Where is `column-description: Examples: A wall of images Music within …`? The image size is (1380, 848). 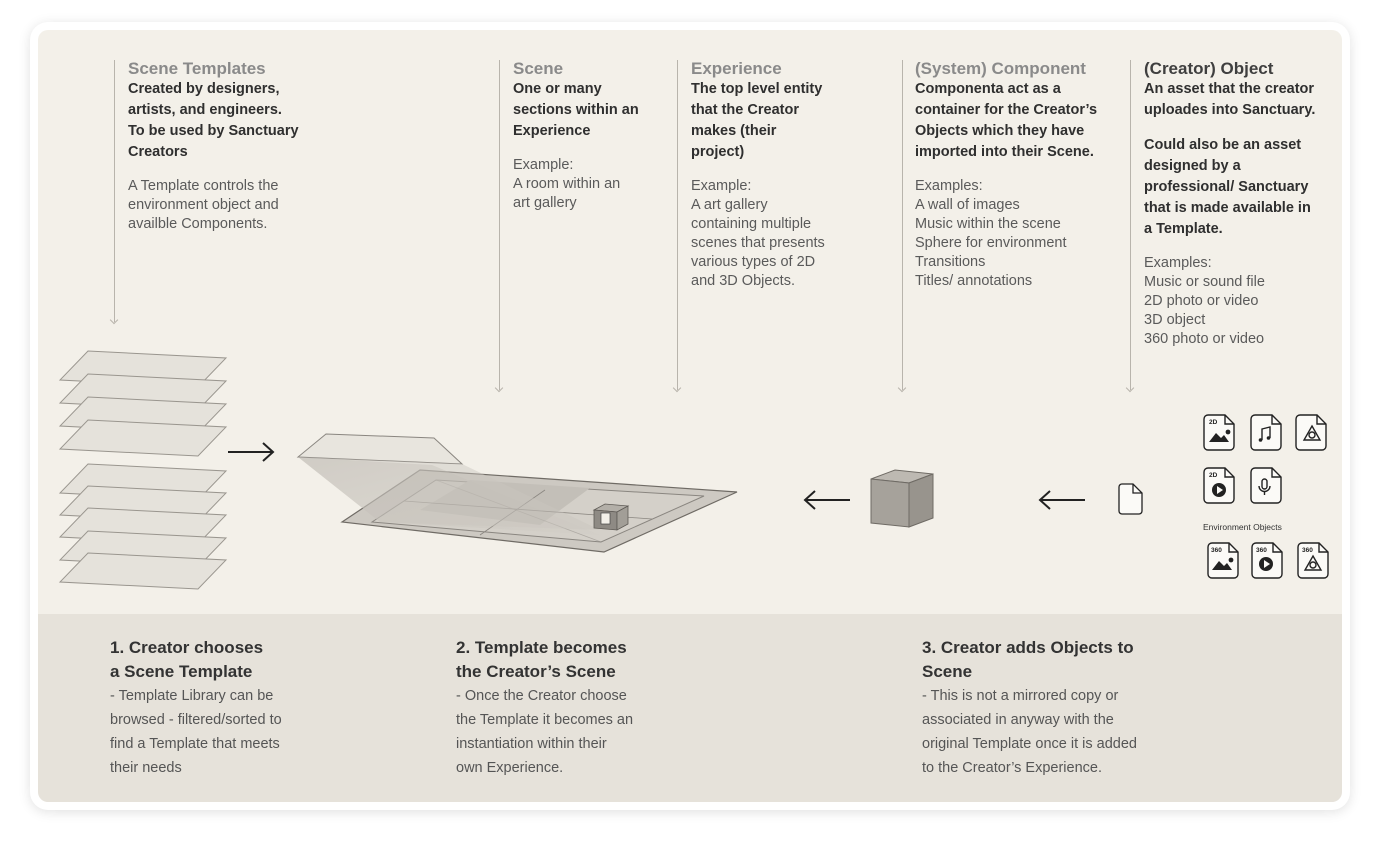 column-description: Examples: A wall of images Music within … is located at coordinates (991, 233).